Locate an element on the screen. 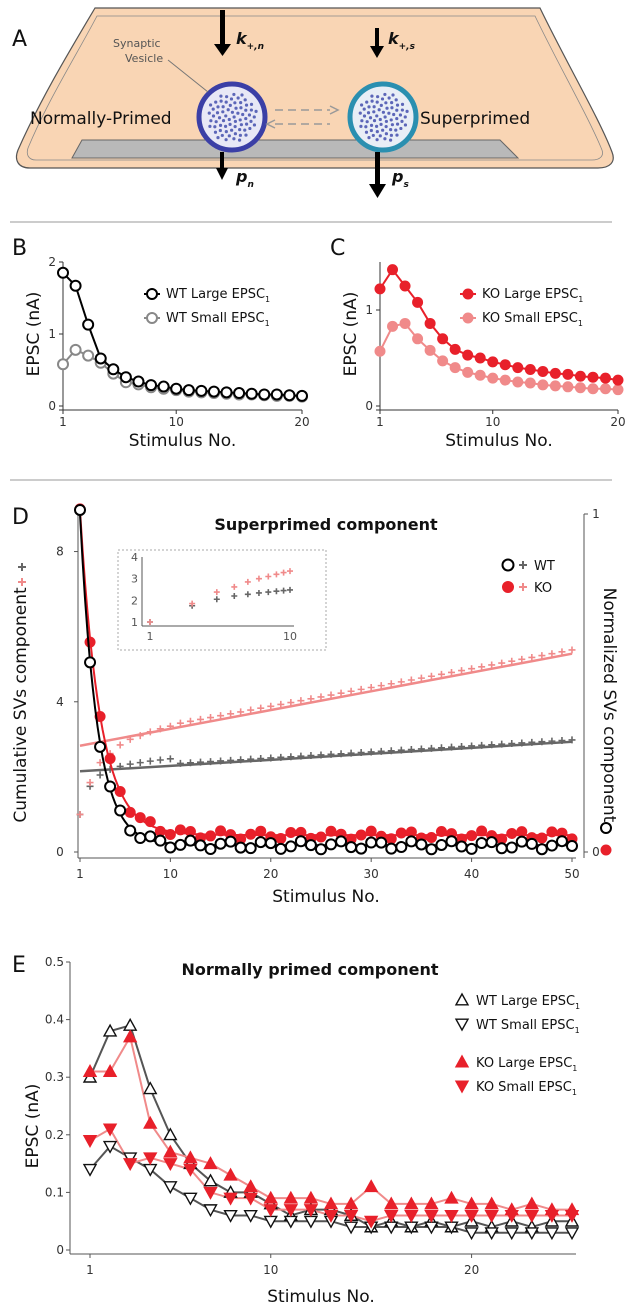 This screenshot has height=1312, width=625. legend-entry: WT Large EPSC1 is located at coordinates (218, 295).